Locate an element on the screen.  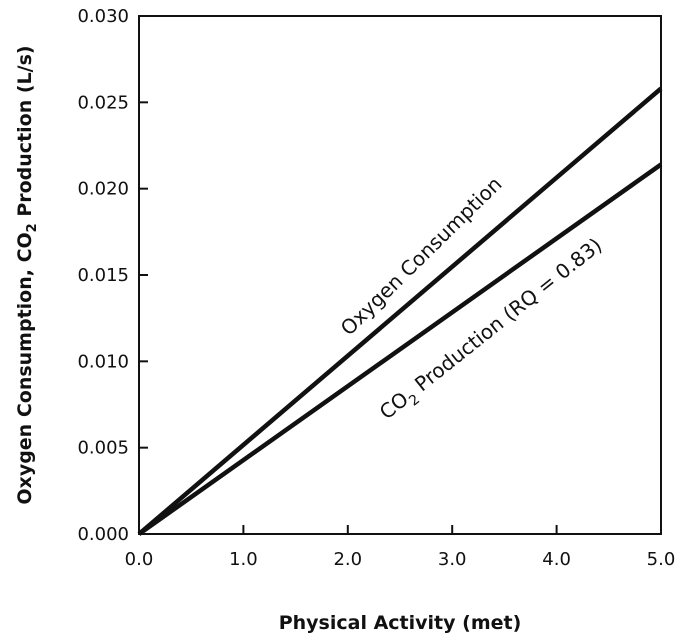
y-tick-label: 0.010 is located at coordinates (103, 361).